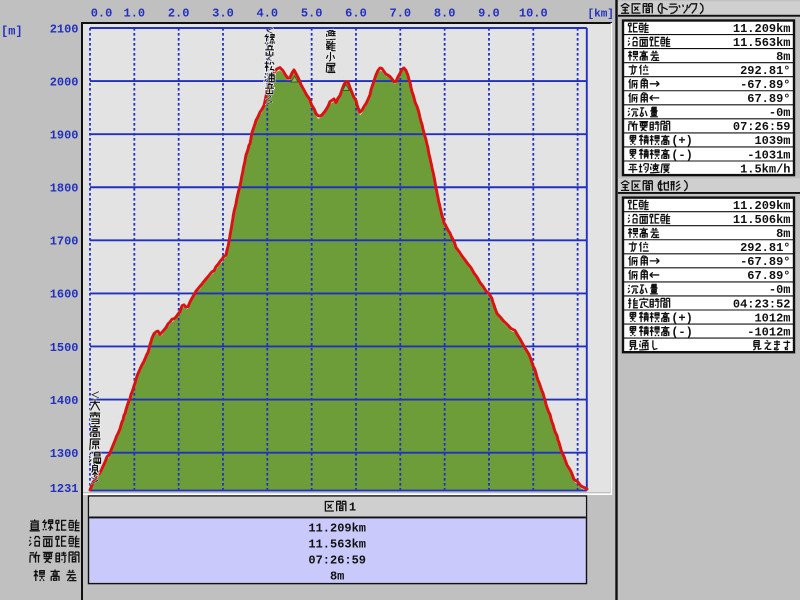 The height and width of the screenshot is (600, 800). I want to click on svg-text: 1012m, so click(772, 318).